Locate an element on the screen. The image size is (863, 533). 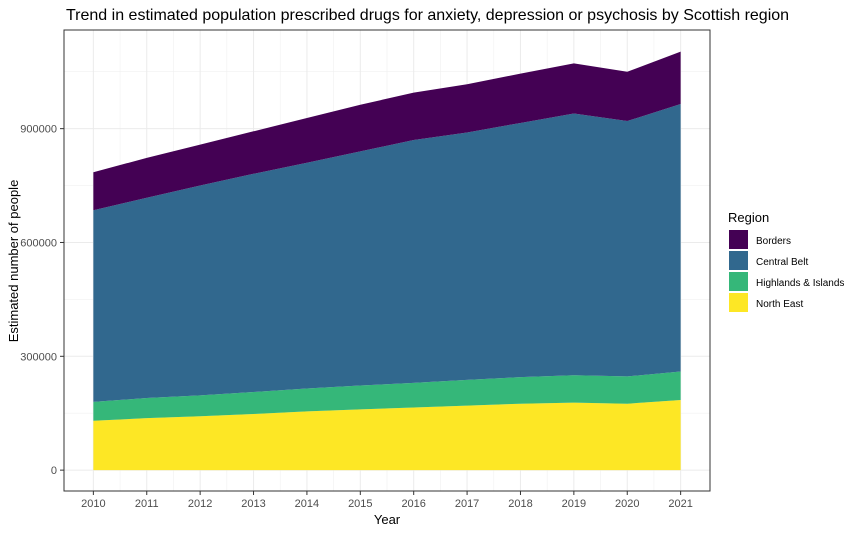
area-highlands-islands is located at coordinates (387, 396).